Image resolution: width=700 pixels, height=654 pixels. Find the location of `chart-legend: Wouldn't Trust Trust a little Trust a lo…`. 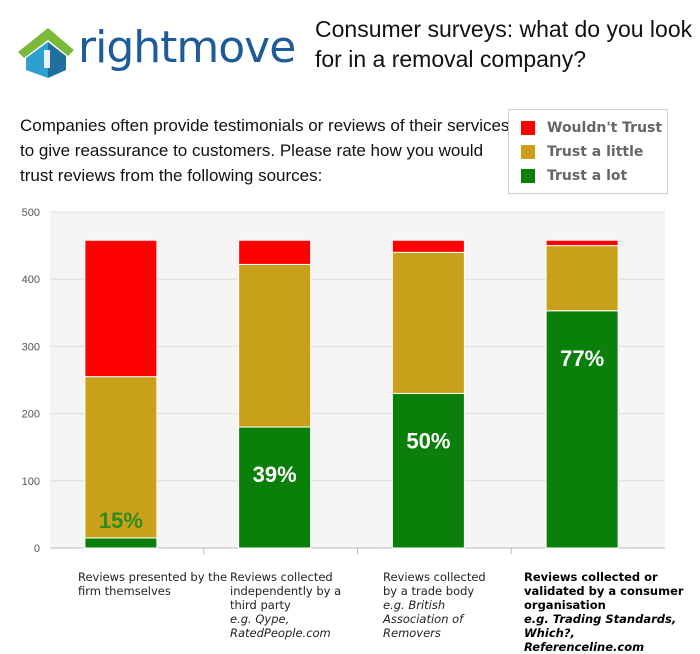

chart-legend: Wouldn't Trust Trust a little Trust a lo… is located at coordinates (588, 151).